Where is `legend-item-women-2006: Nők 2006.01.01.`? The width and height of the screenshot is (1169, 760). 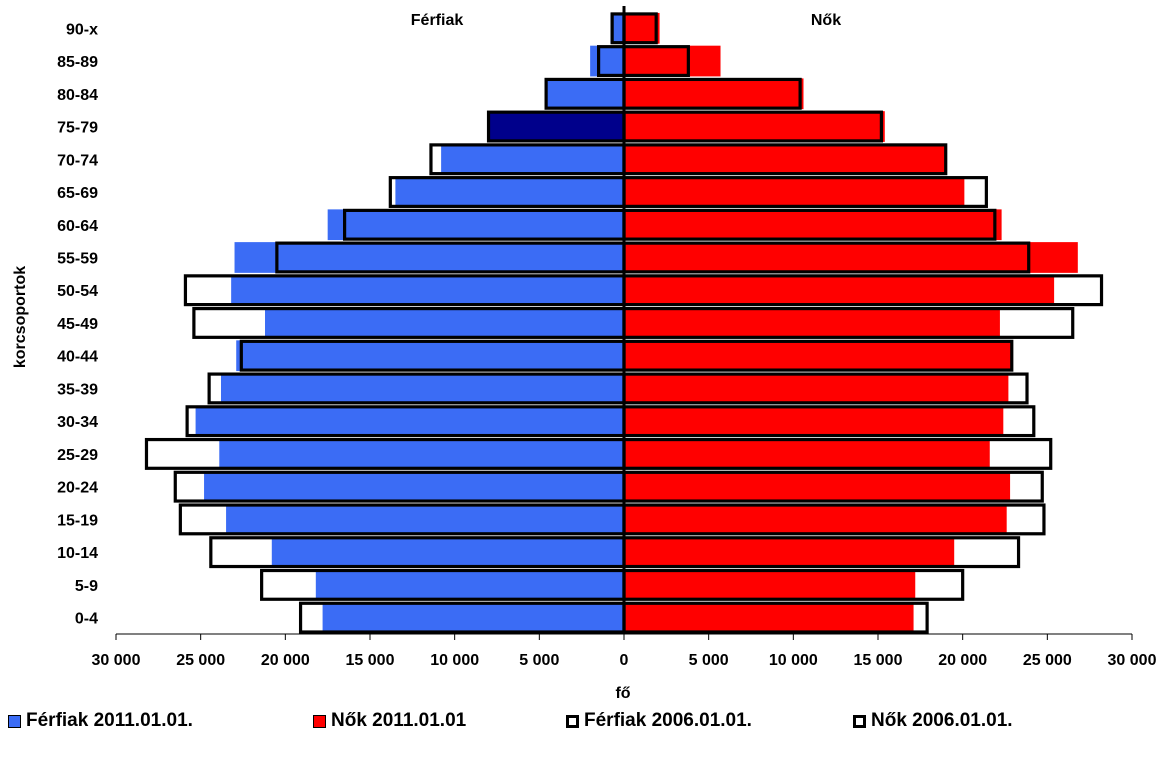 legend-item-women-2006: Nők 2006.01.01. is located at coordinates (933, 721).